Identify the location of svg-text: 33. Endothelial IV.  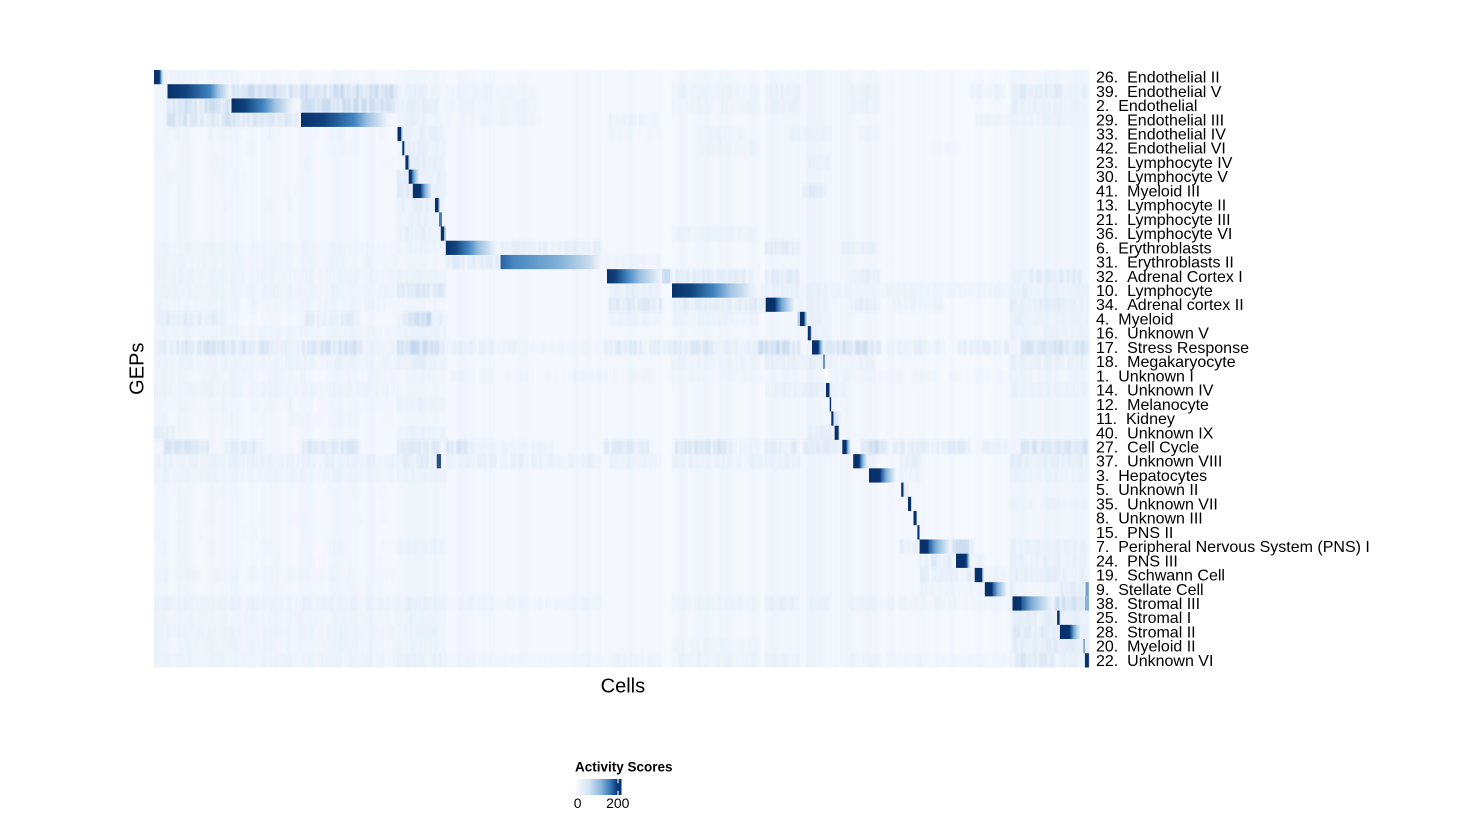
(1161, 135).